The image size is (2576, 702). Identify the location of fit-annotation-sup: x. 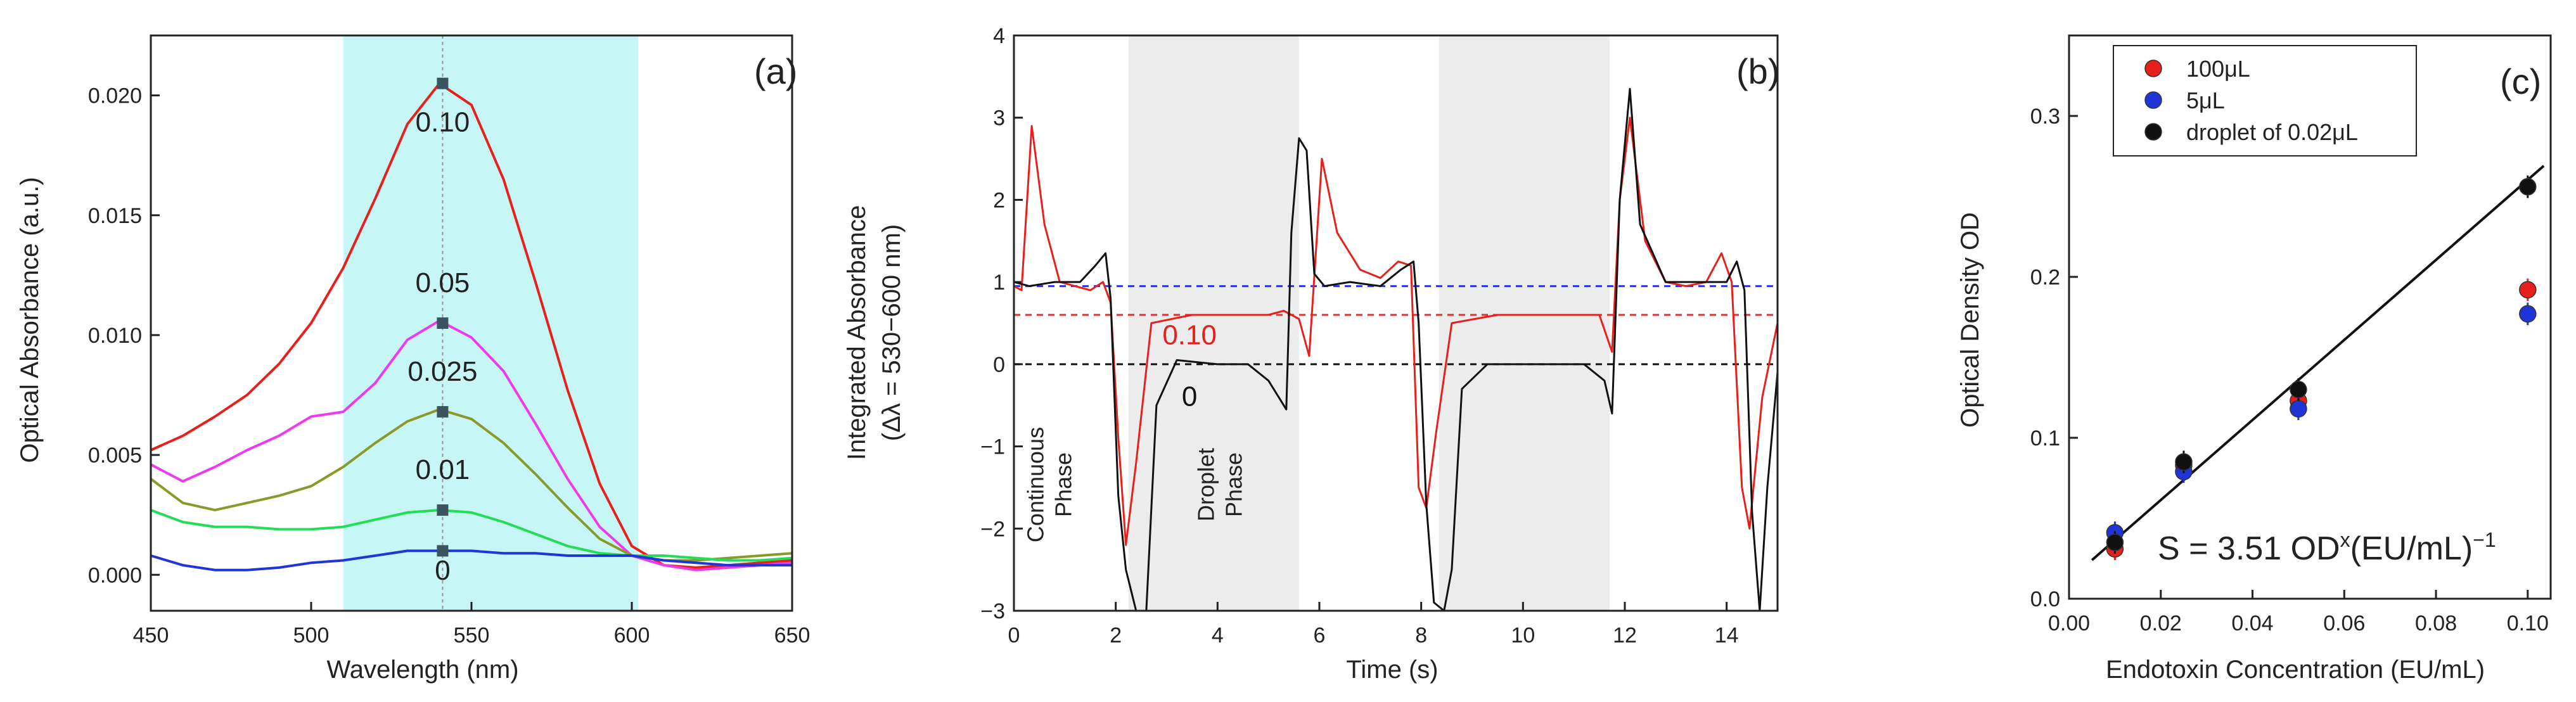
(2345, 539).